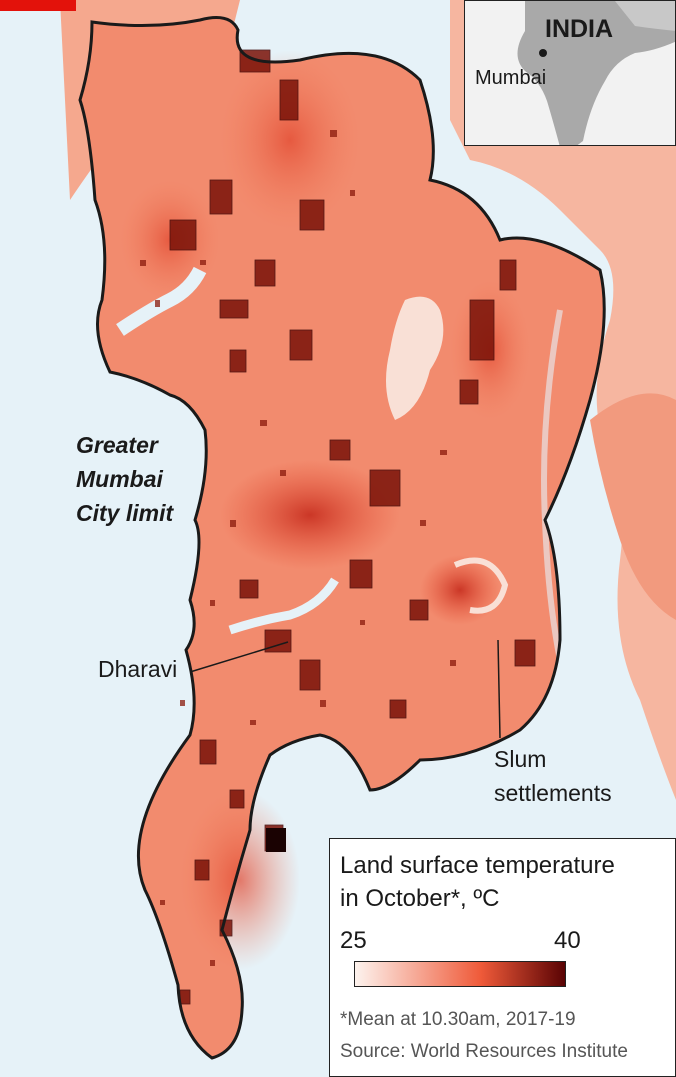 This screenshot has width=676, height=1077. I want to click on city-limit-line-2: Mumbai, so click(119, 479).